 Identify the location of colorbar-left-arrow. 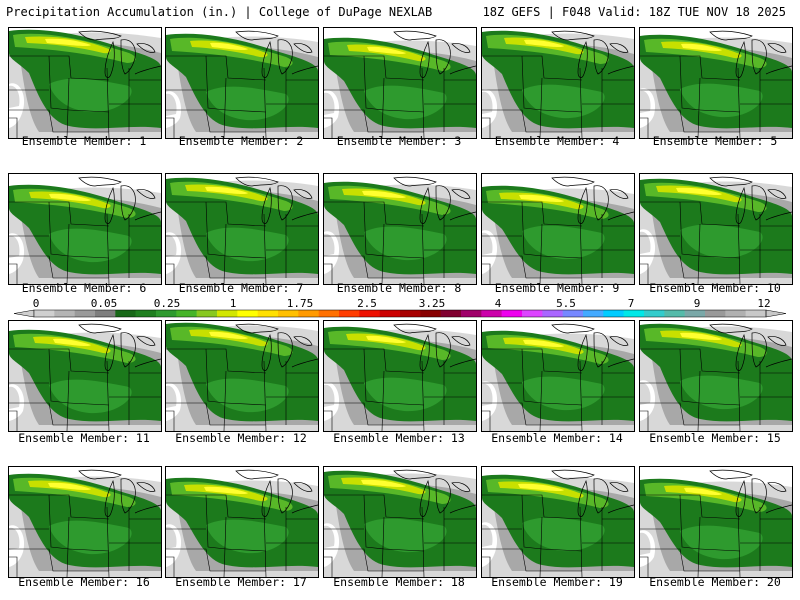
(24, 313).